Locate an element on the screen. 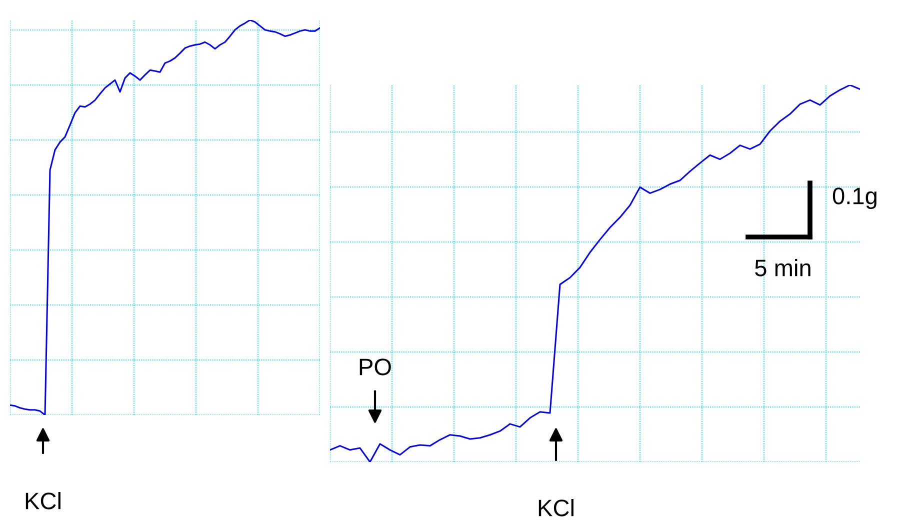 The width and height of the screenshot is (898, 524). annotation: 0.1g is located at coordinates (854, 199).